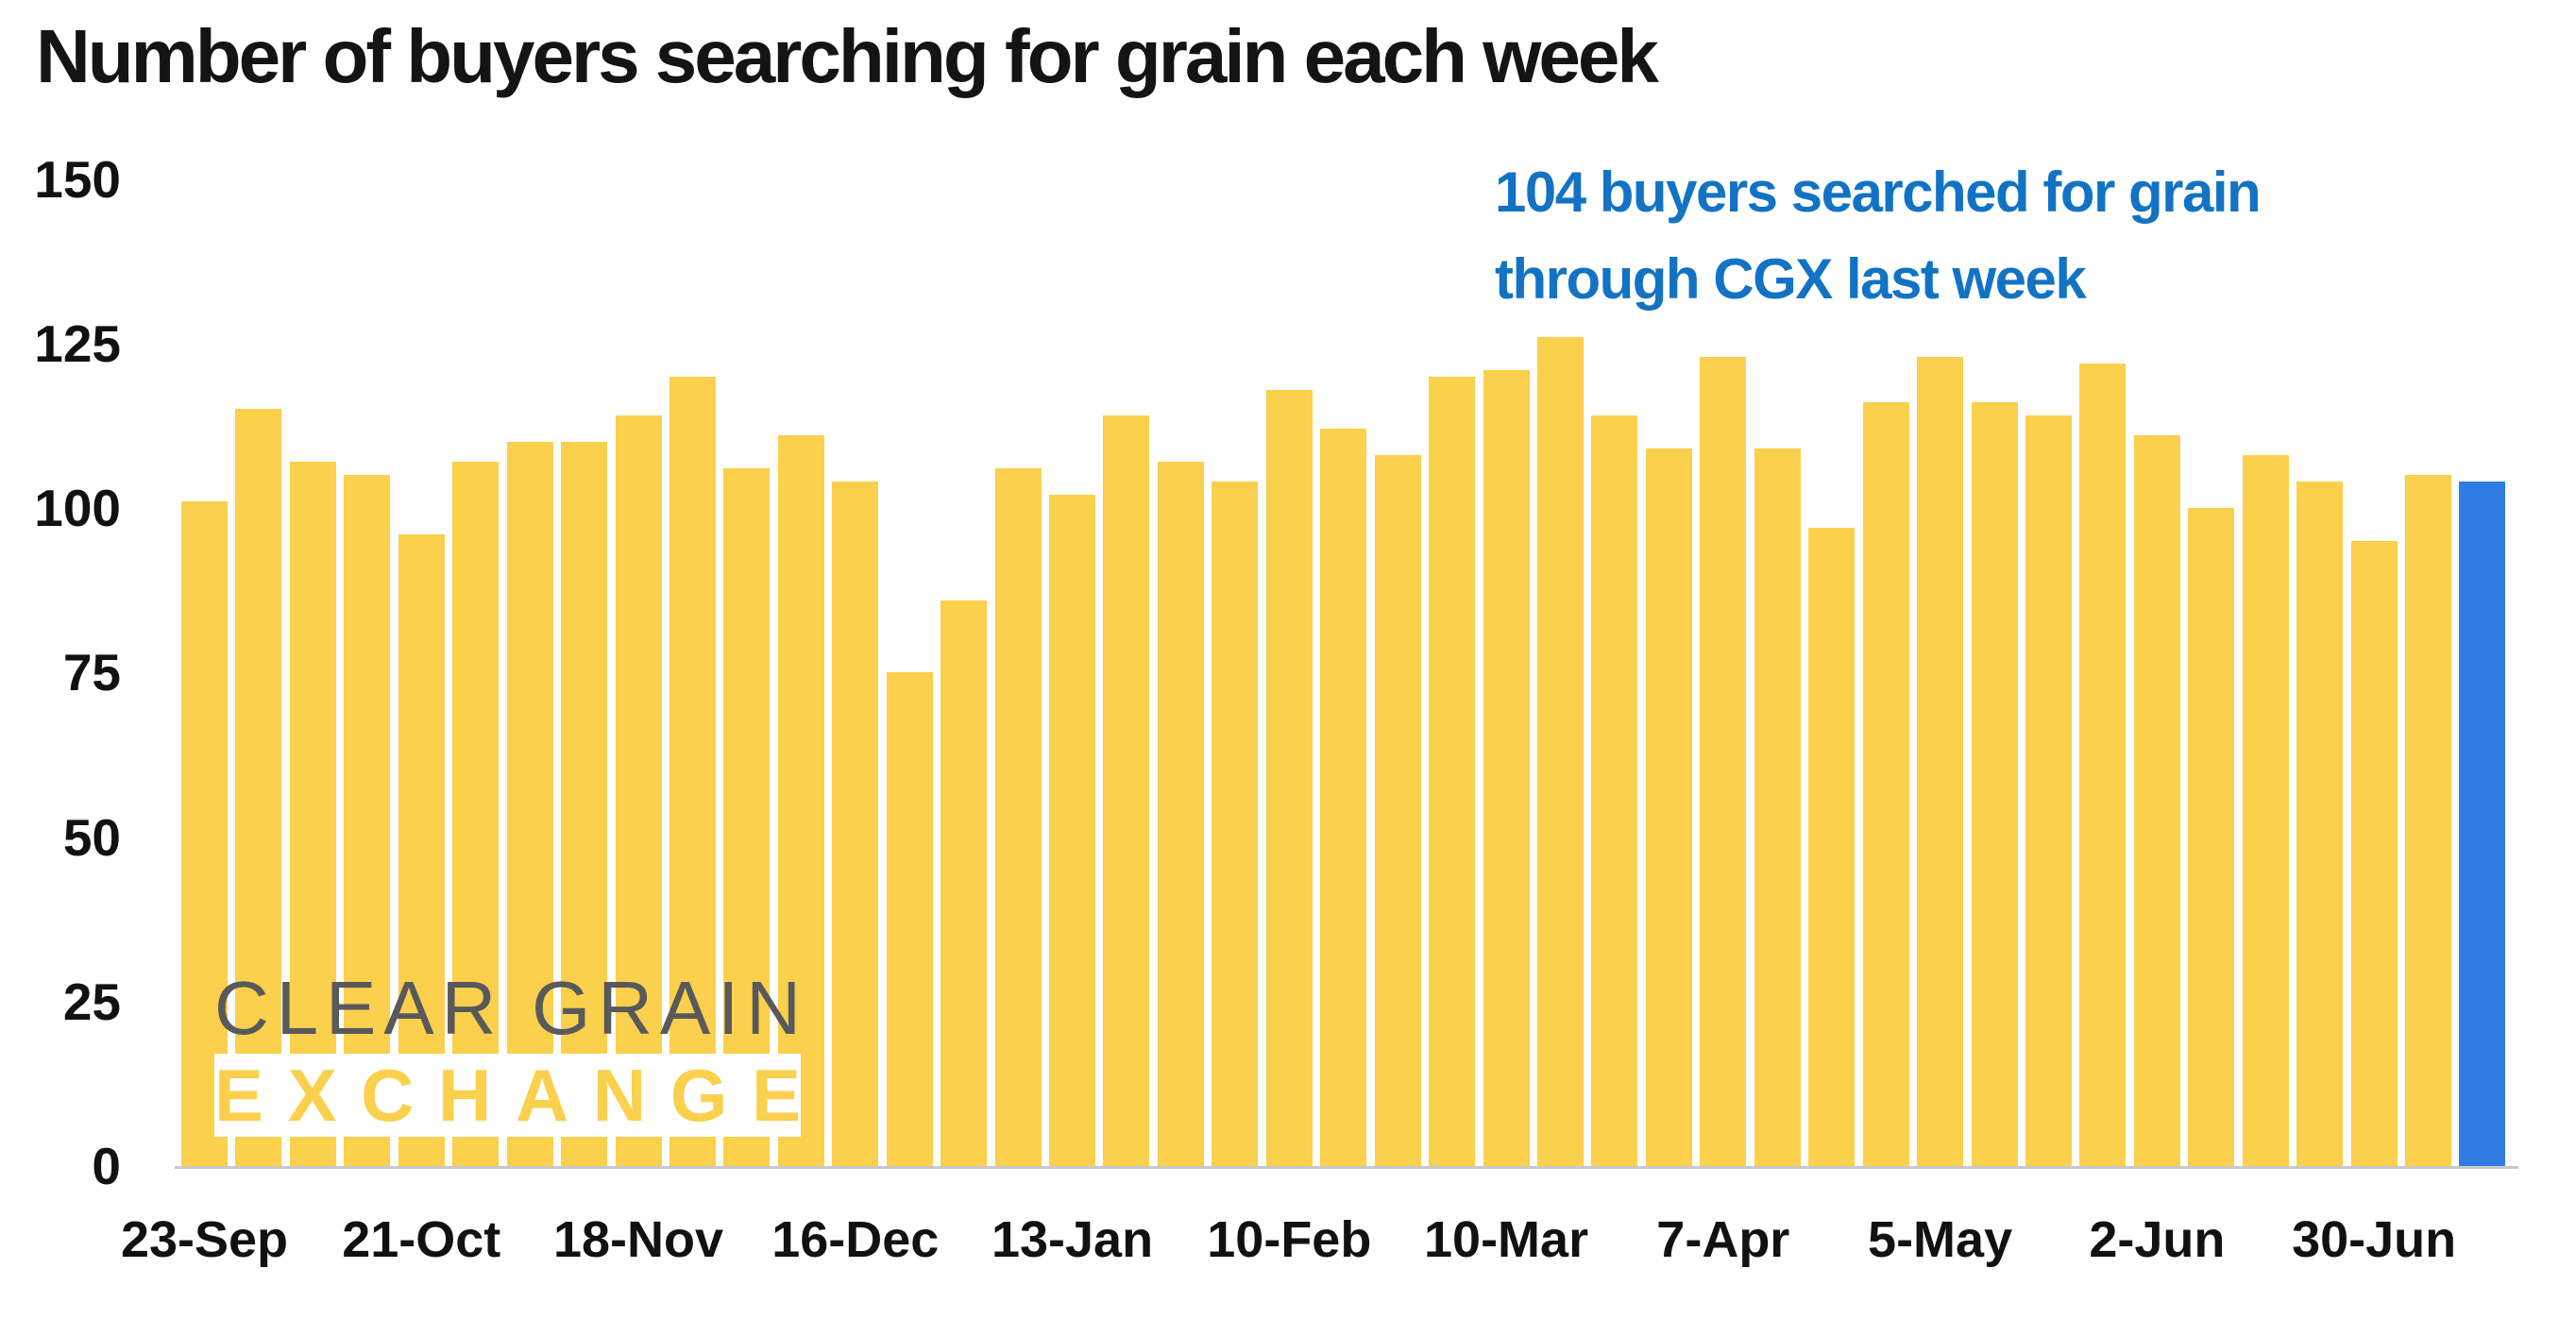 The image size is (2576, 1319). Describe the element at coordinates (91, 672) in the screenshot. I see `y-tick-label-75: 75` at that location.